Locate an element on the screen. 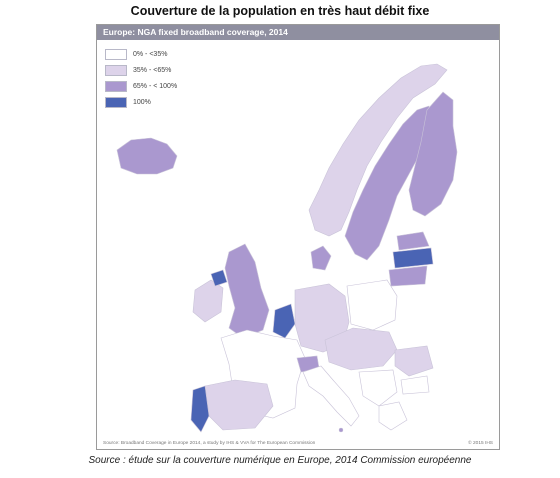  legend-item: 100% is located at coordinates (141, 102).